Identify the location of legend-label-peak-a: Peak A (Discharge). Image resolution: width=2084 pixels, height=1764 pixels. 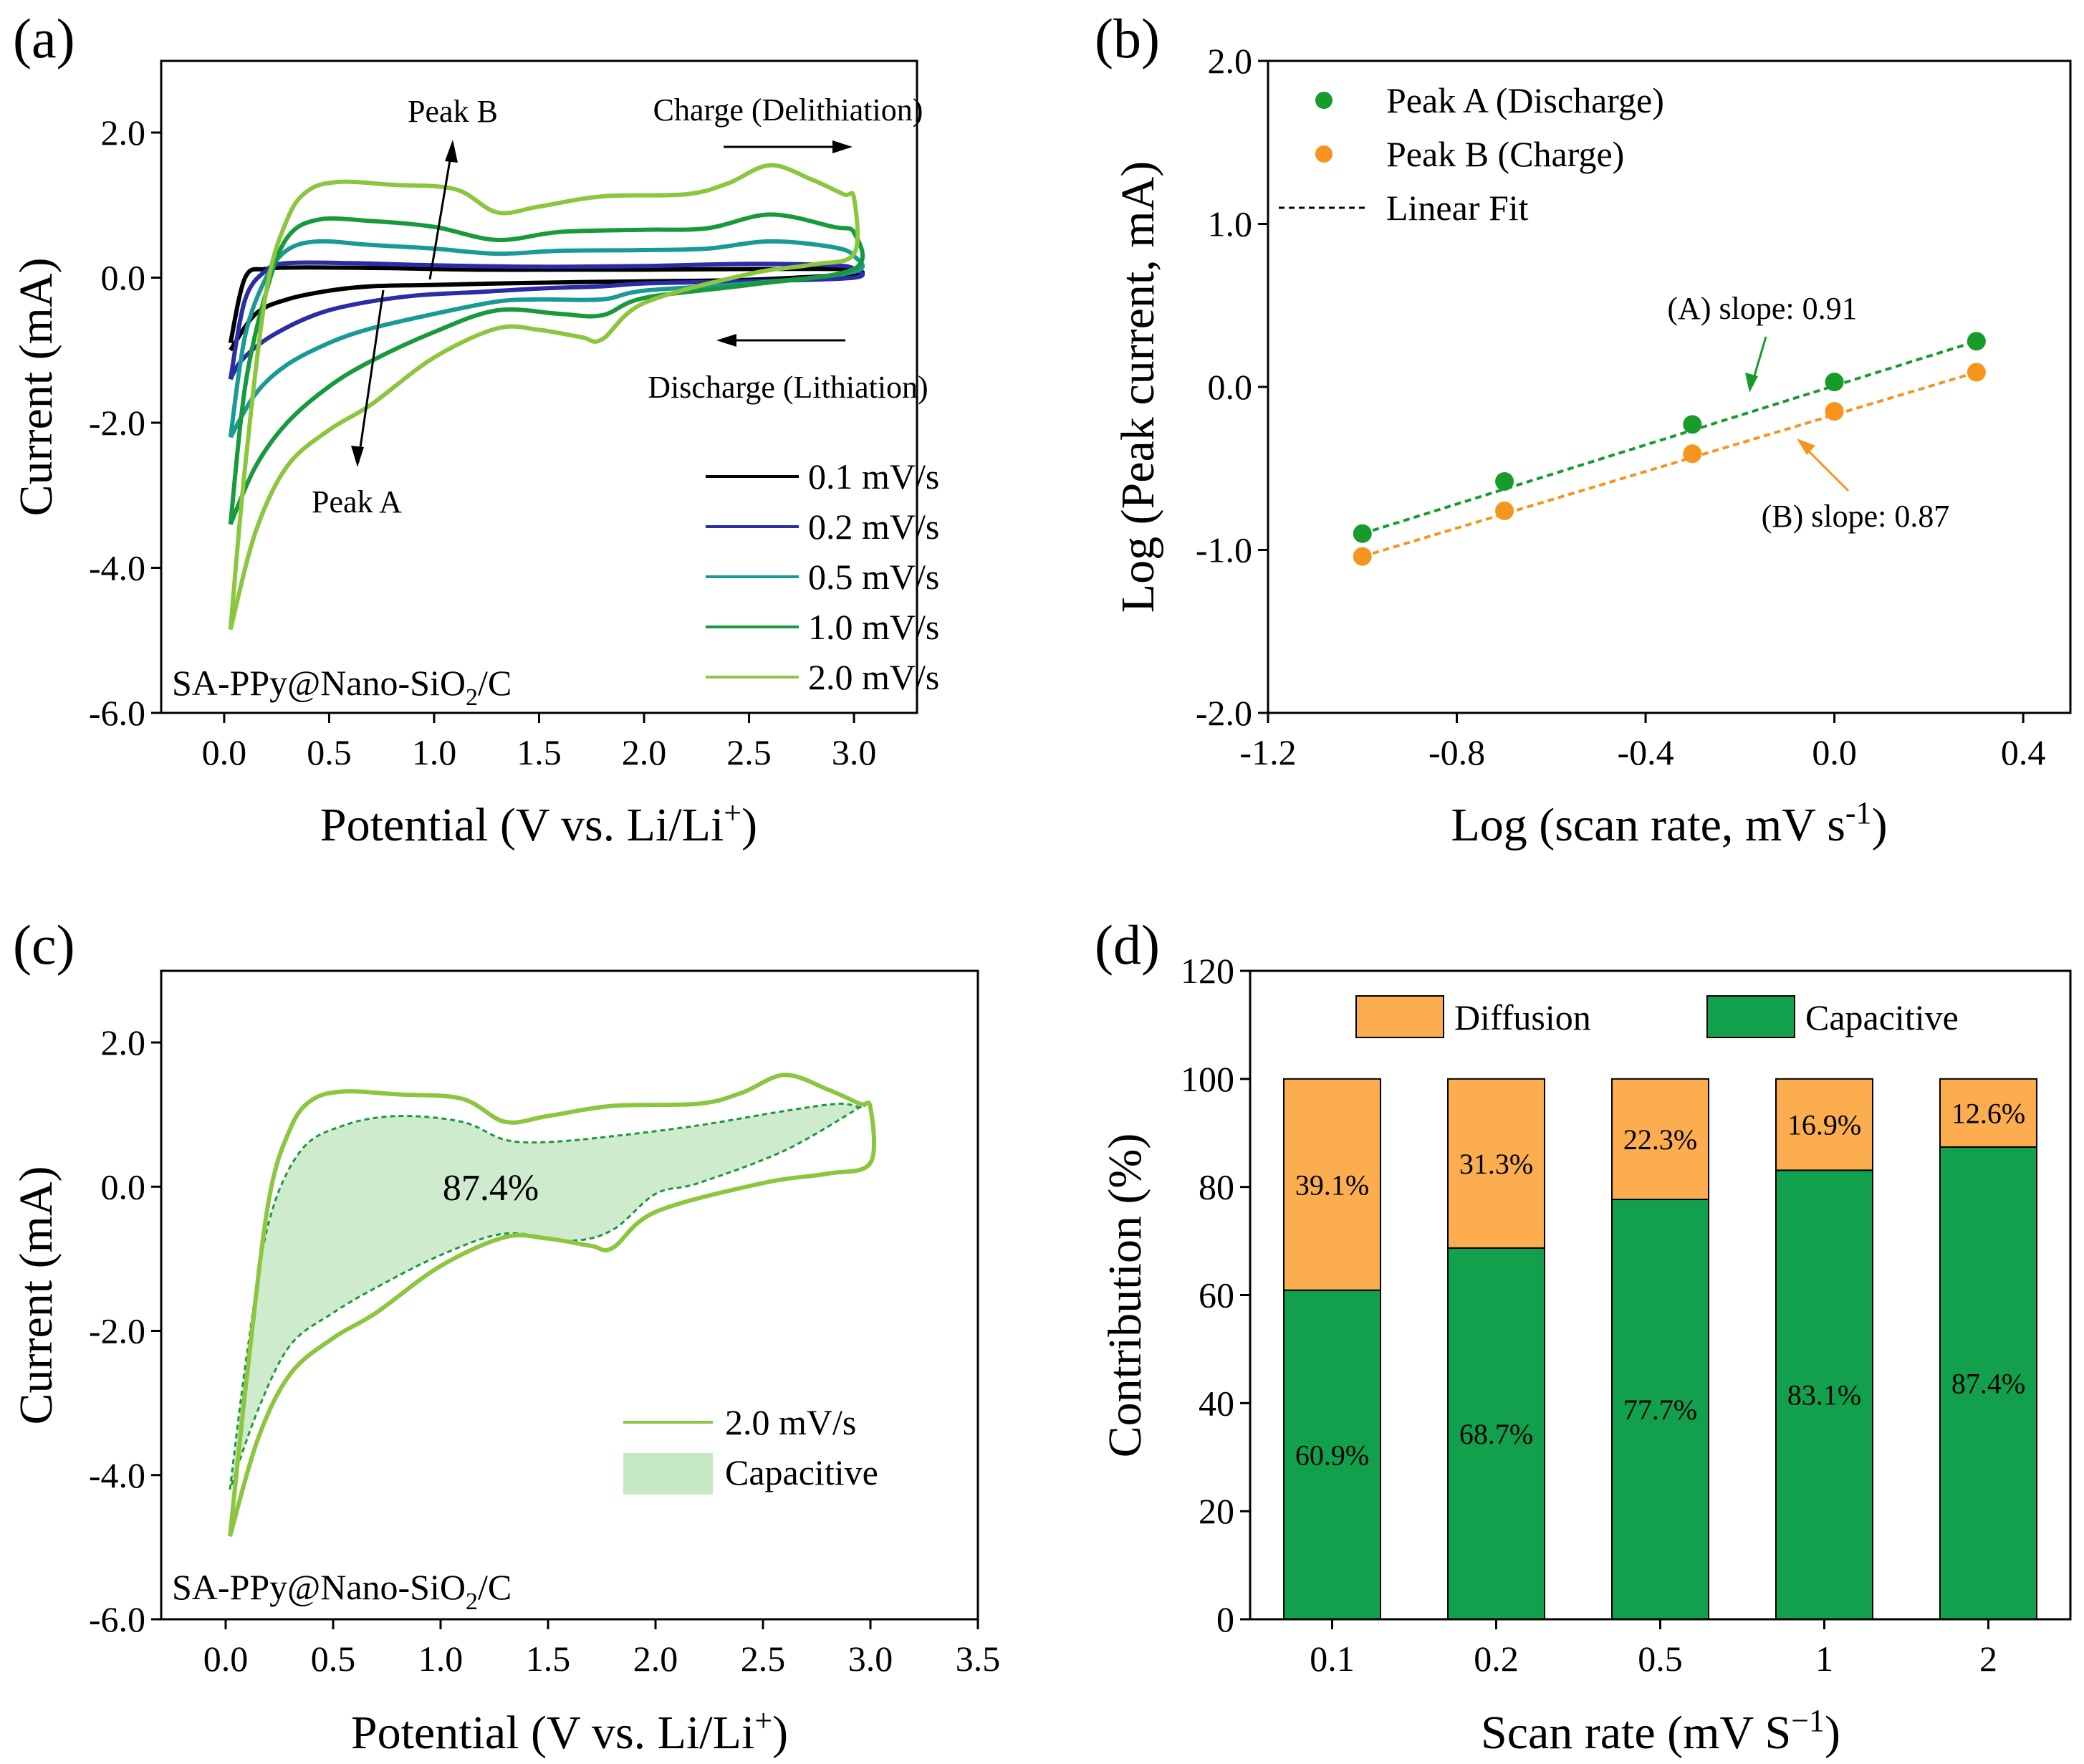
(1525, 100).